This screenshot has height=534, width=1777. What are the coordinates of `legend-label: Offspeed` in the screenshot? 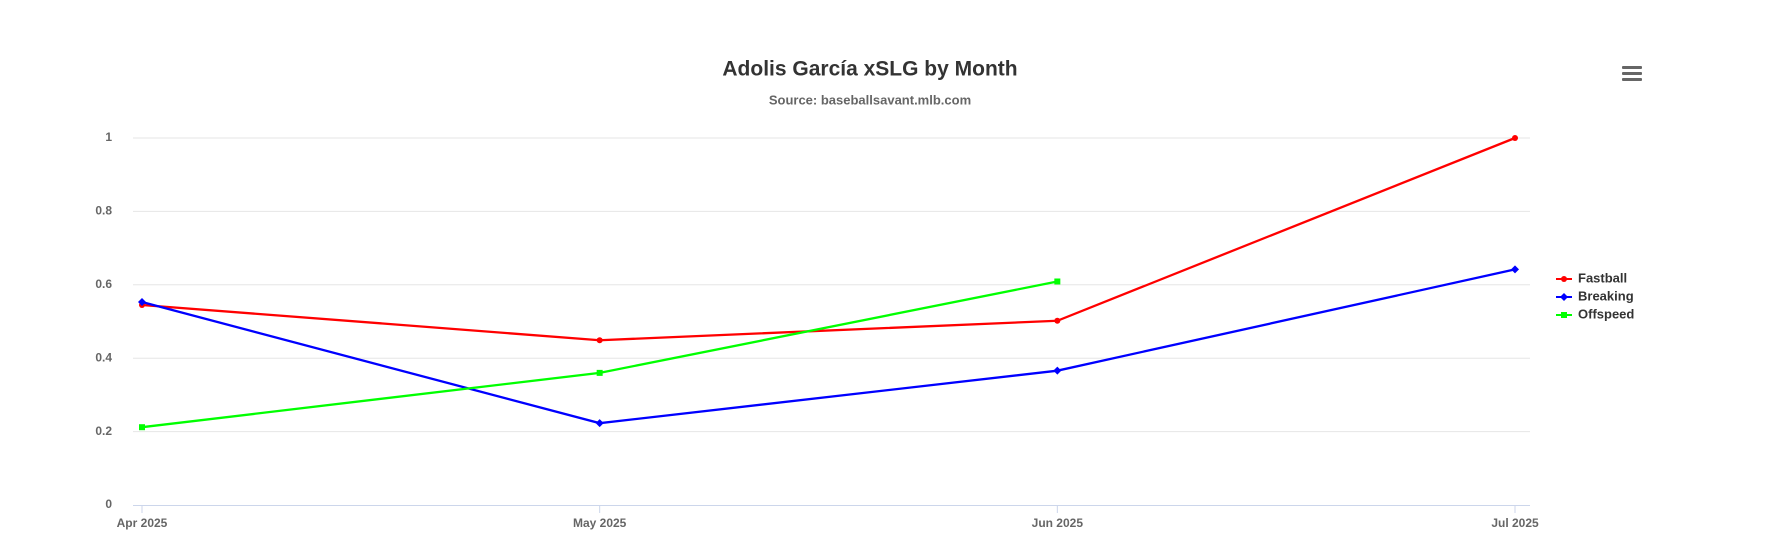 It's located at (1606, 313).